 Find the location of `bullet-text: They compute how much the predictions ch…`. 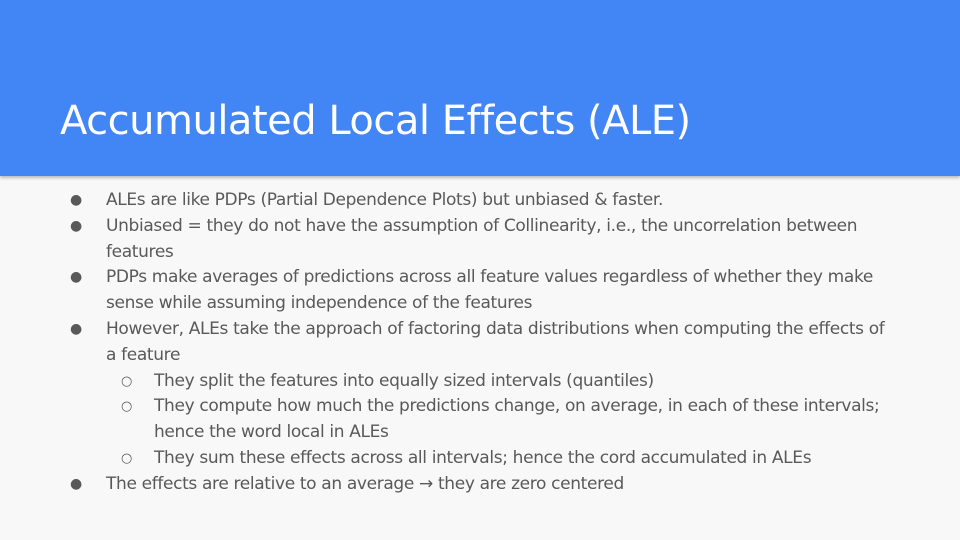

bullet-text: They compute how much the predictions ch… is located at coordinates (517, 419).